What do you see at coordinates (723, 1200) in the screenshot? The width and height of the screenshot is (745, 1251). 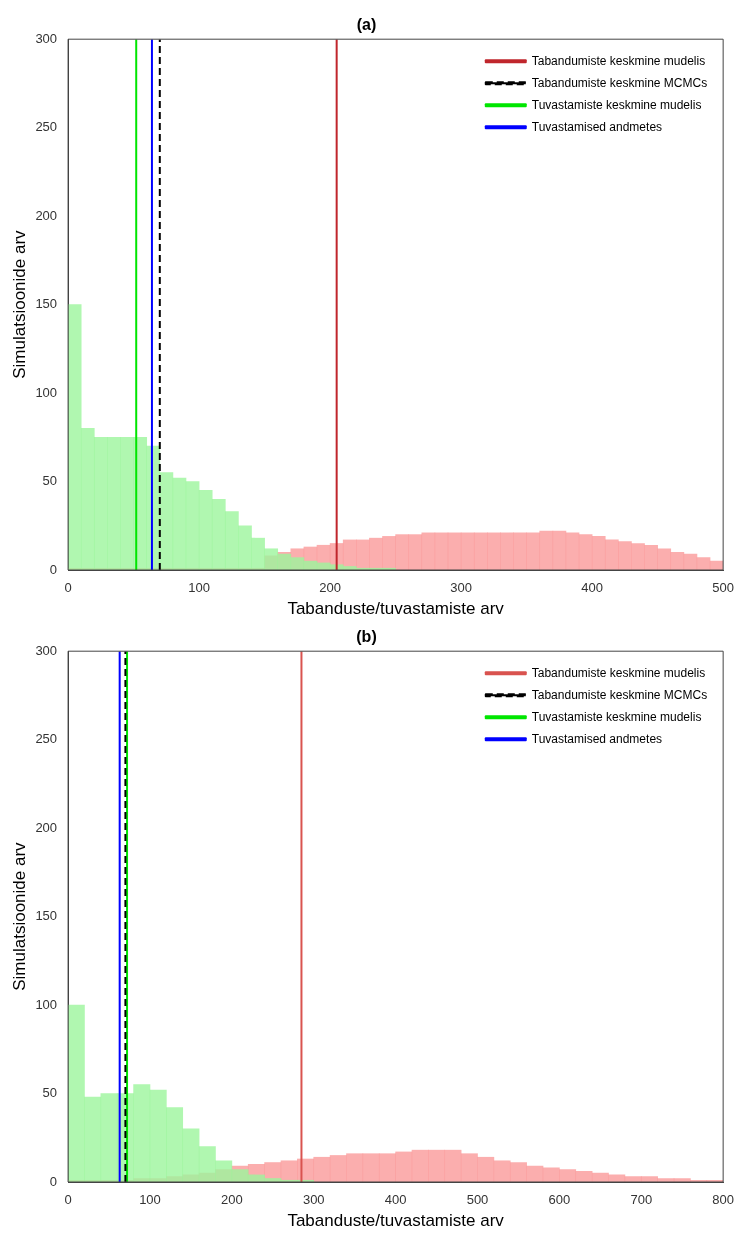 I see `x-tick-label: 800` at bounding box center [723, 1200].